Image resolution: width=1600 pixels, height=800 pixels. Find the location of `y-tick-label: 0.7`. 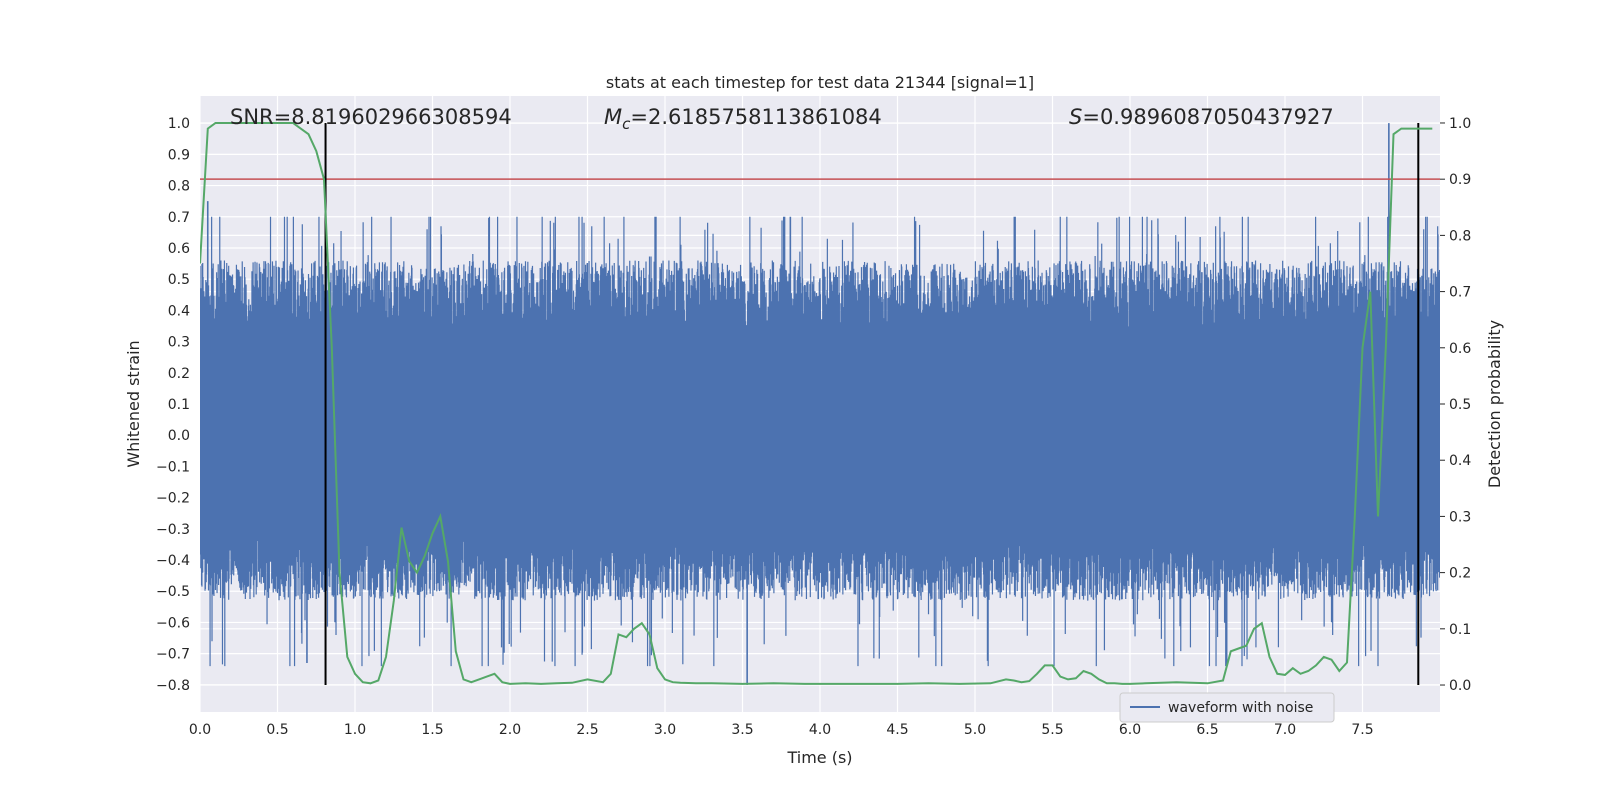

y-tick-label: 0.7 is located at coordinates (179, 218).